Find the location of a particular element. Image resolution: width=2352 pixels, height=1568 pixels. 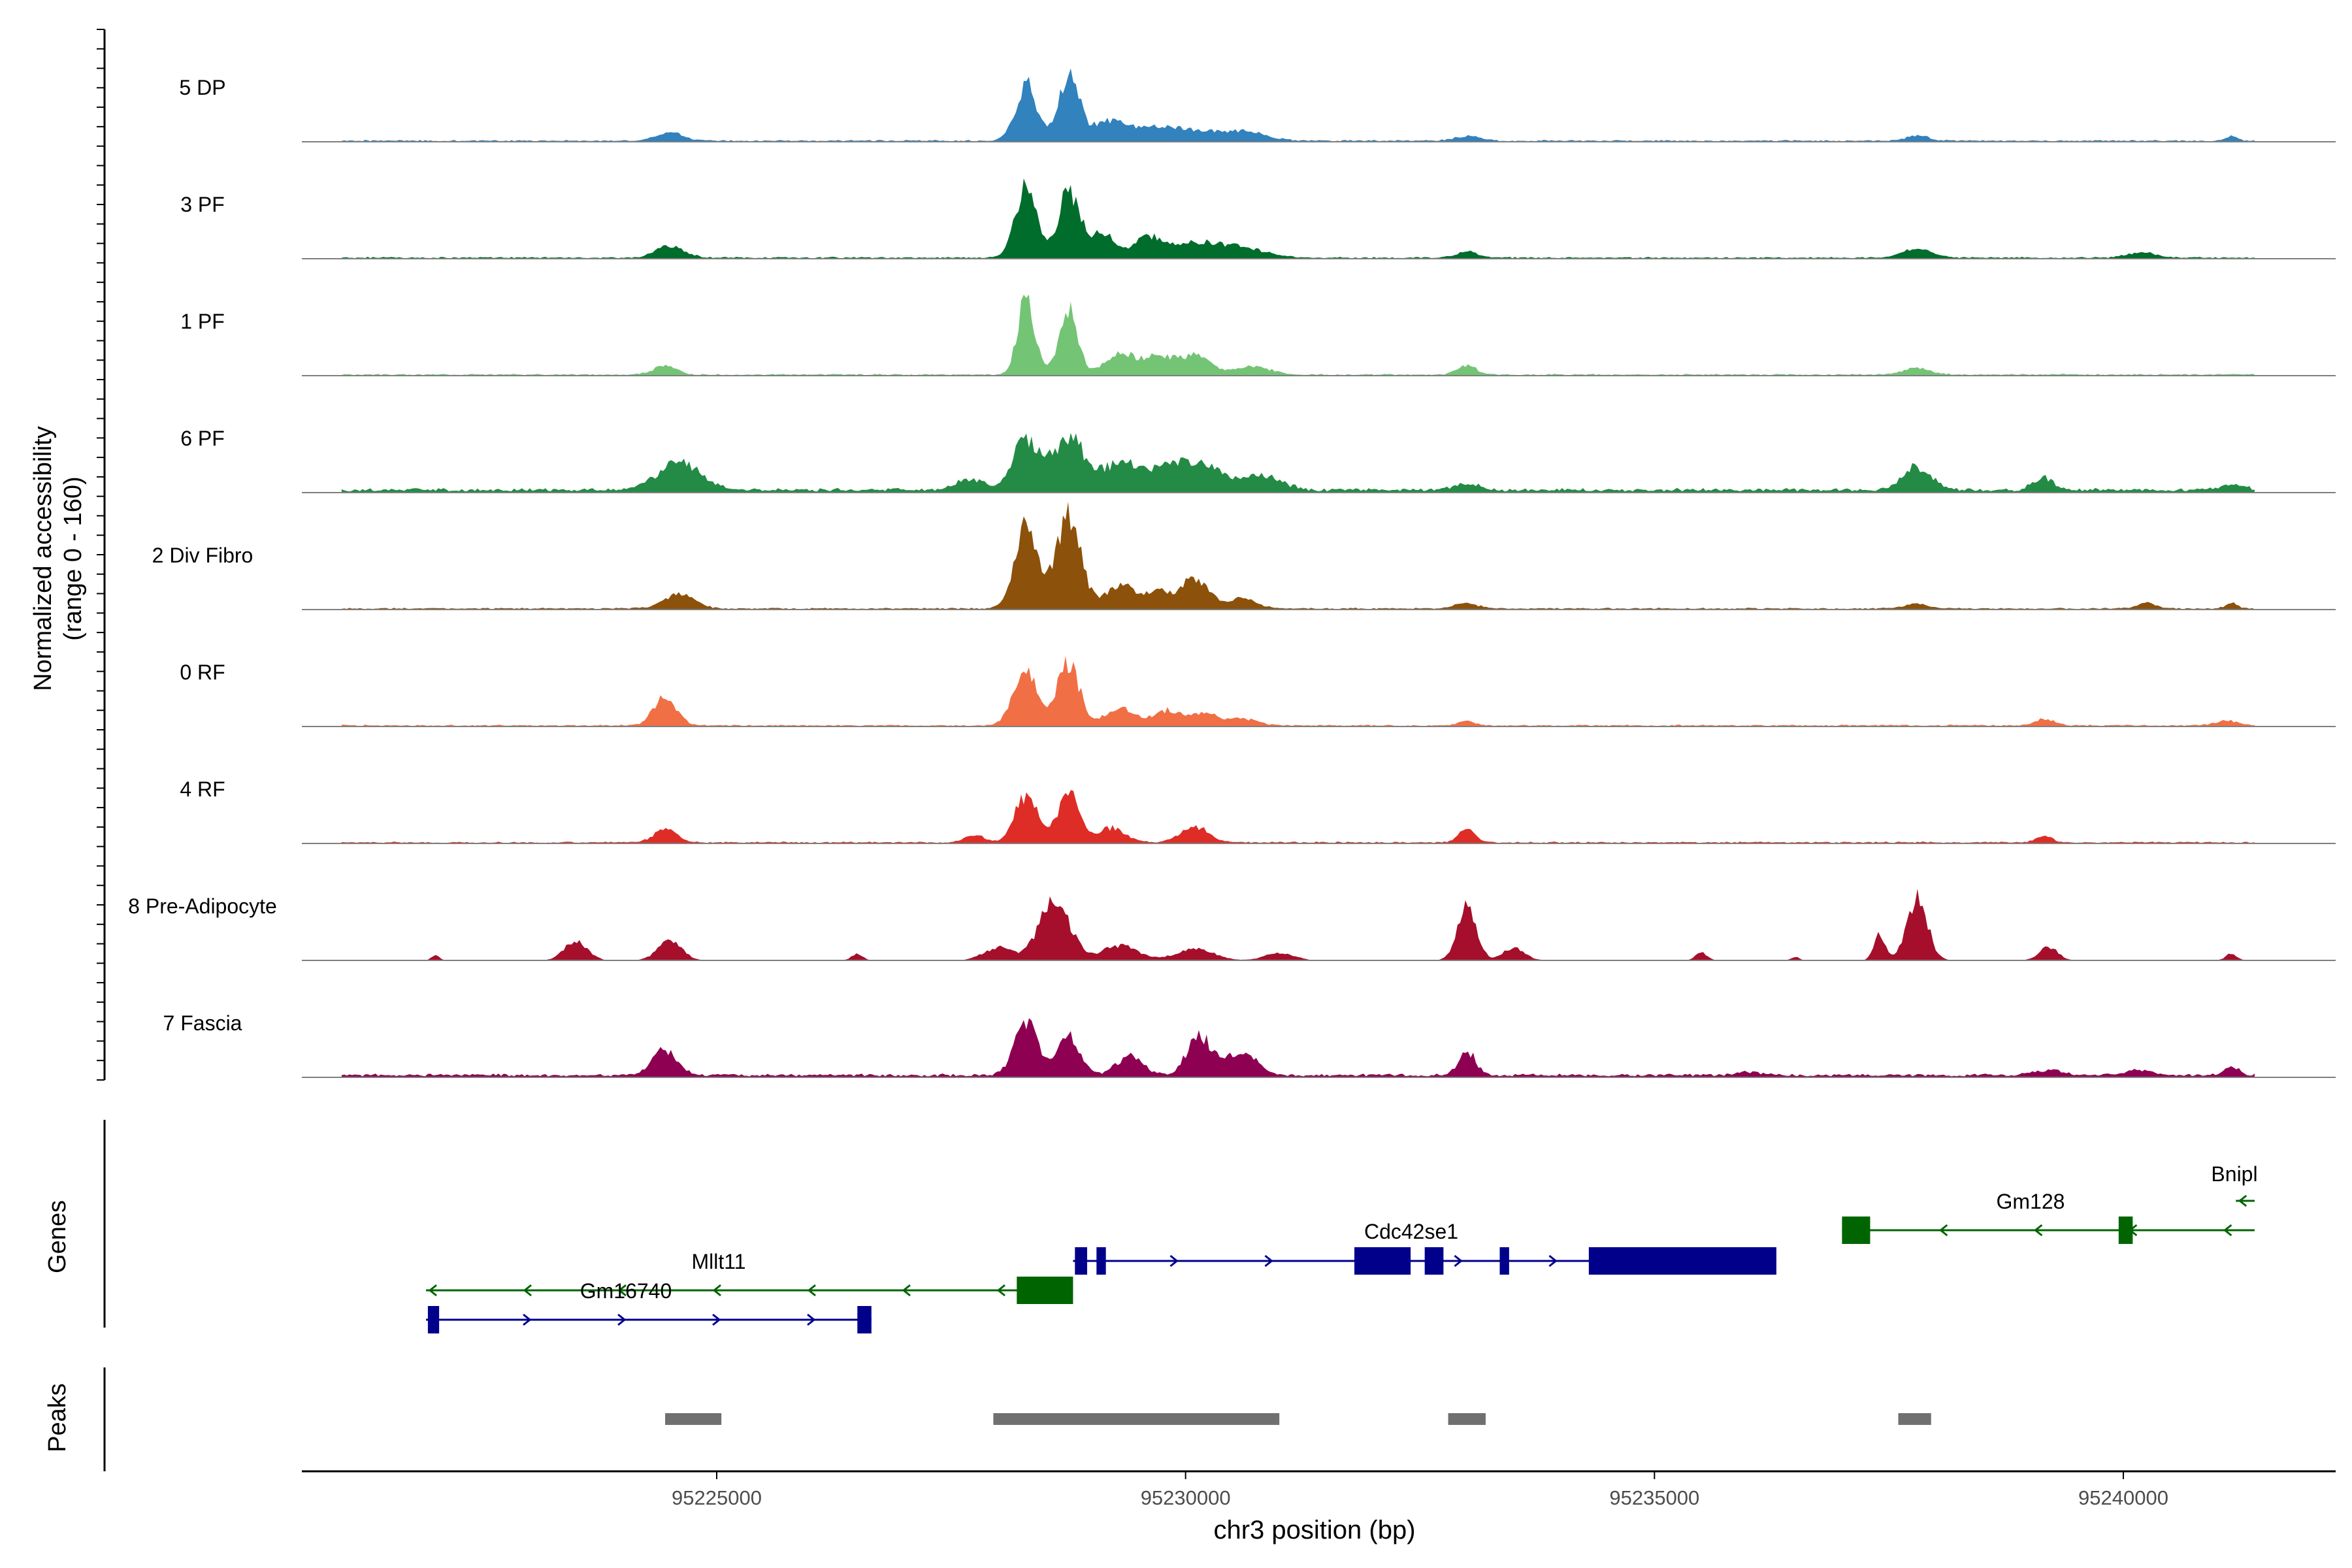

track-4-rf is located at coordinates (1319, 817).